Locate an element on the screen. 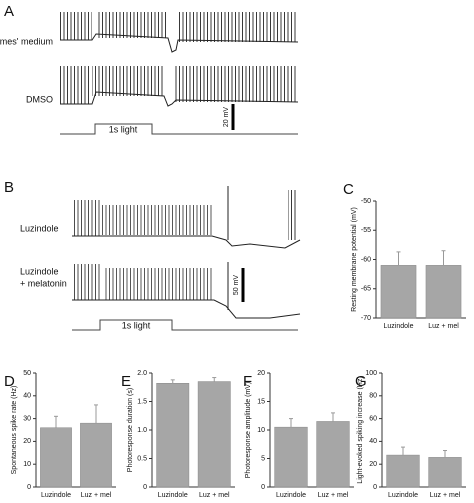  panel-letter: E is located at coordinates (126, 381).